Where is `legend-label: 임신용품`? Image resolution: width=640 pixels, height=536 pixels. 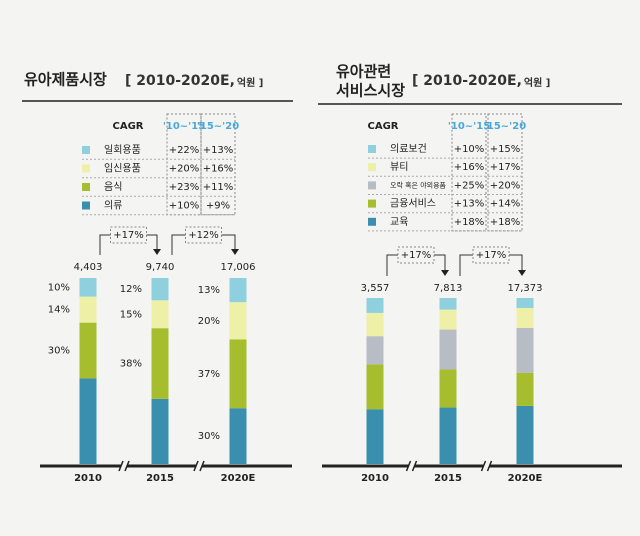 legend-label: 임신용품 is located at coordinates (122, 168).